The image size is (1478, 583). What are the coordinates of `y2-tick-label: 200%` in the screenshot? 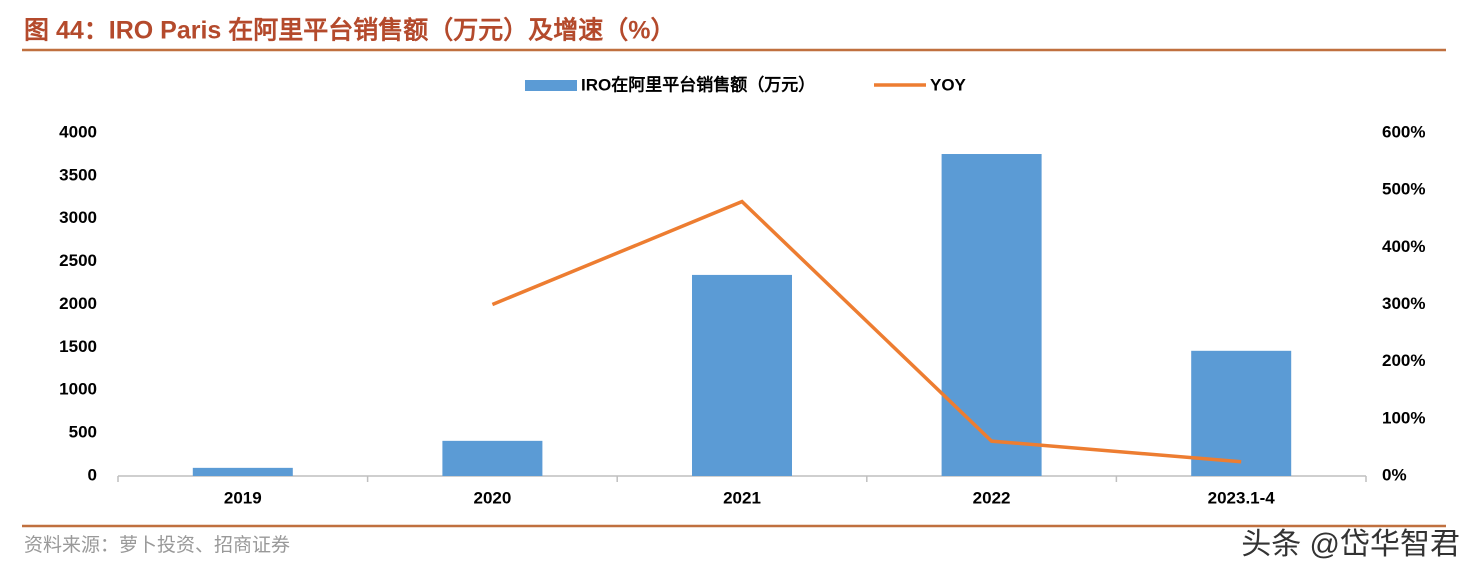 It's located at (1403, 360).